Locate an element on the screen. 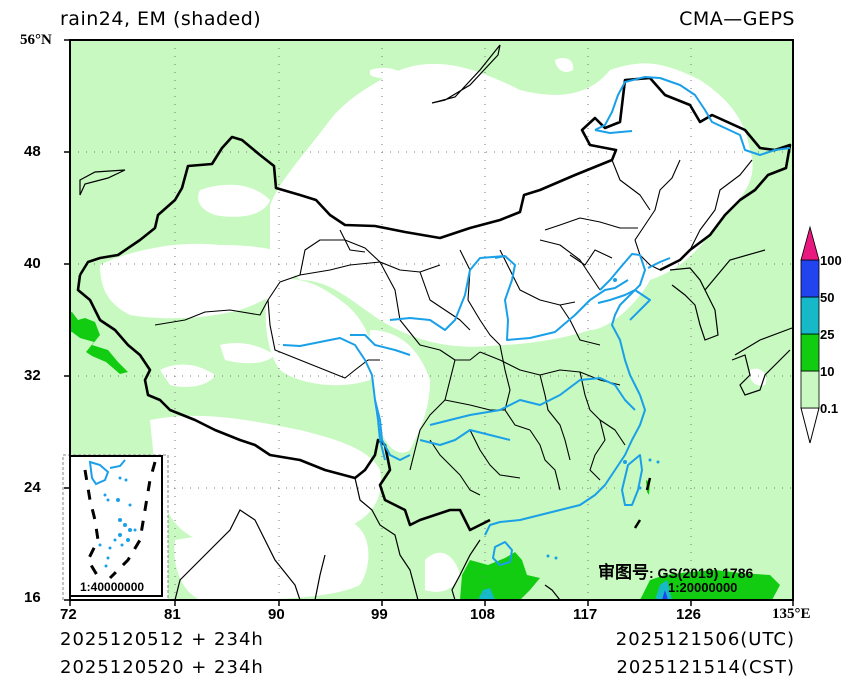  x-tick-81: 81 is located at coordinates (172, 614).